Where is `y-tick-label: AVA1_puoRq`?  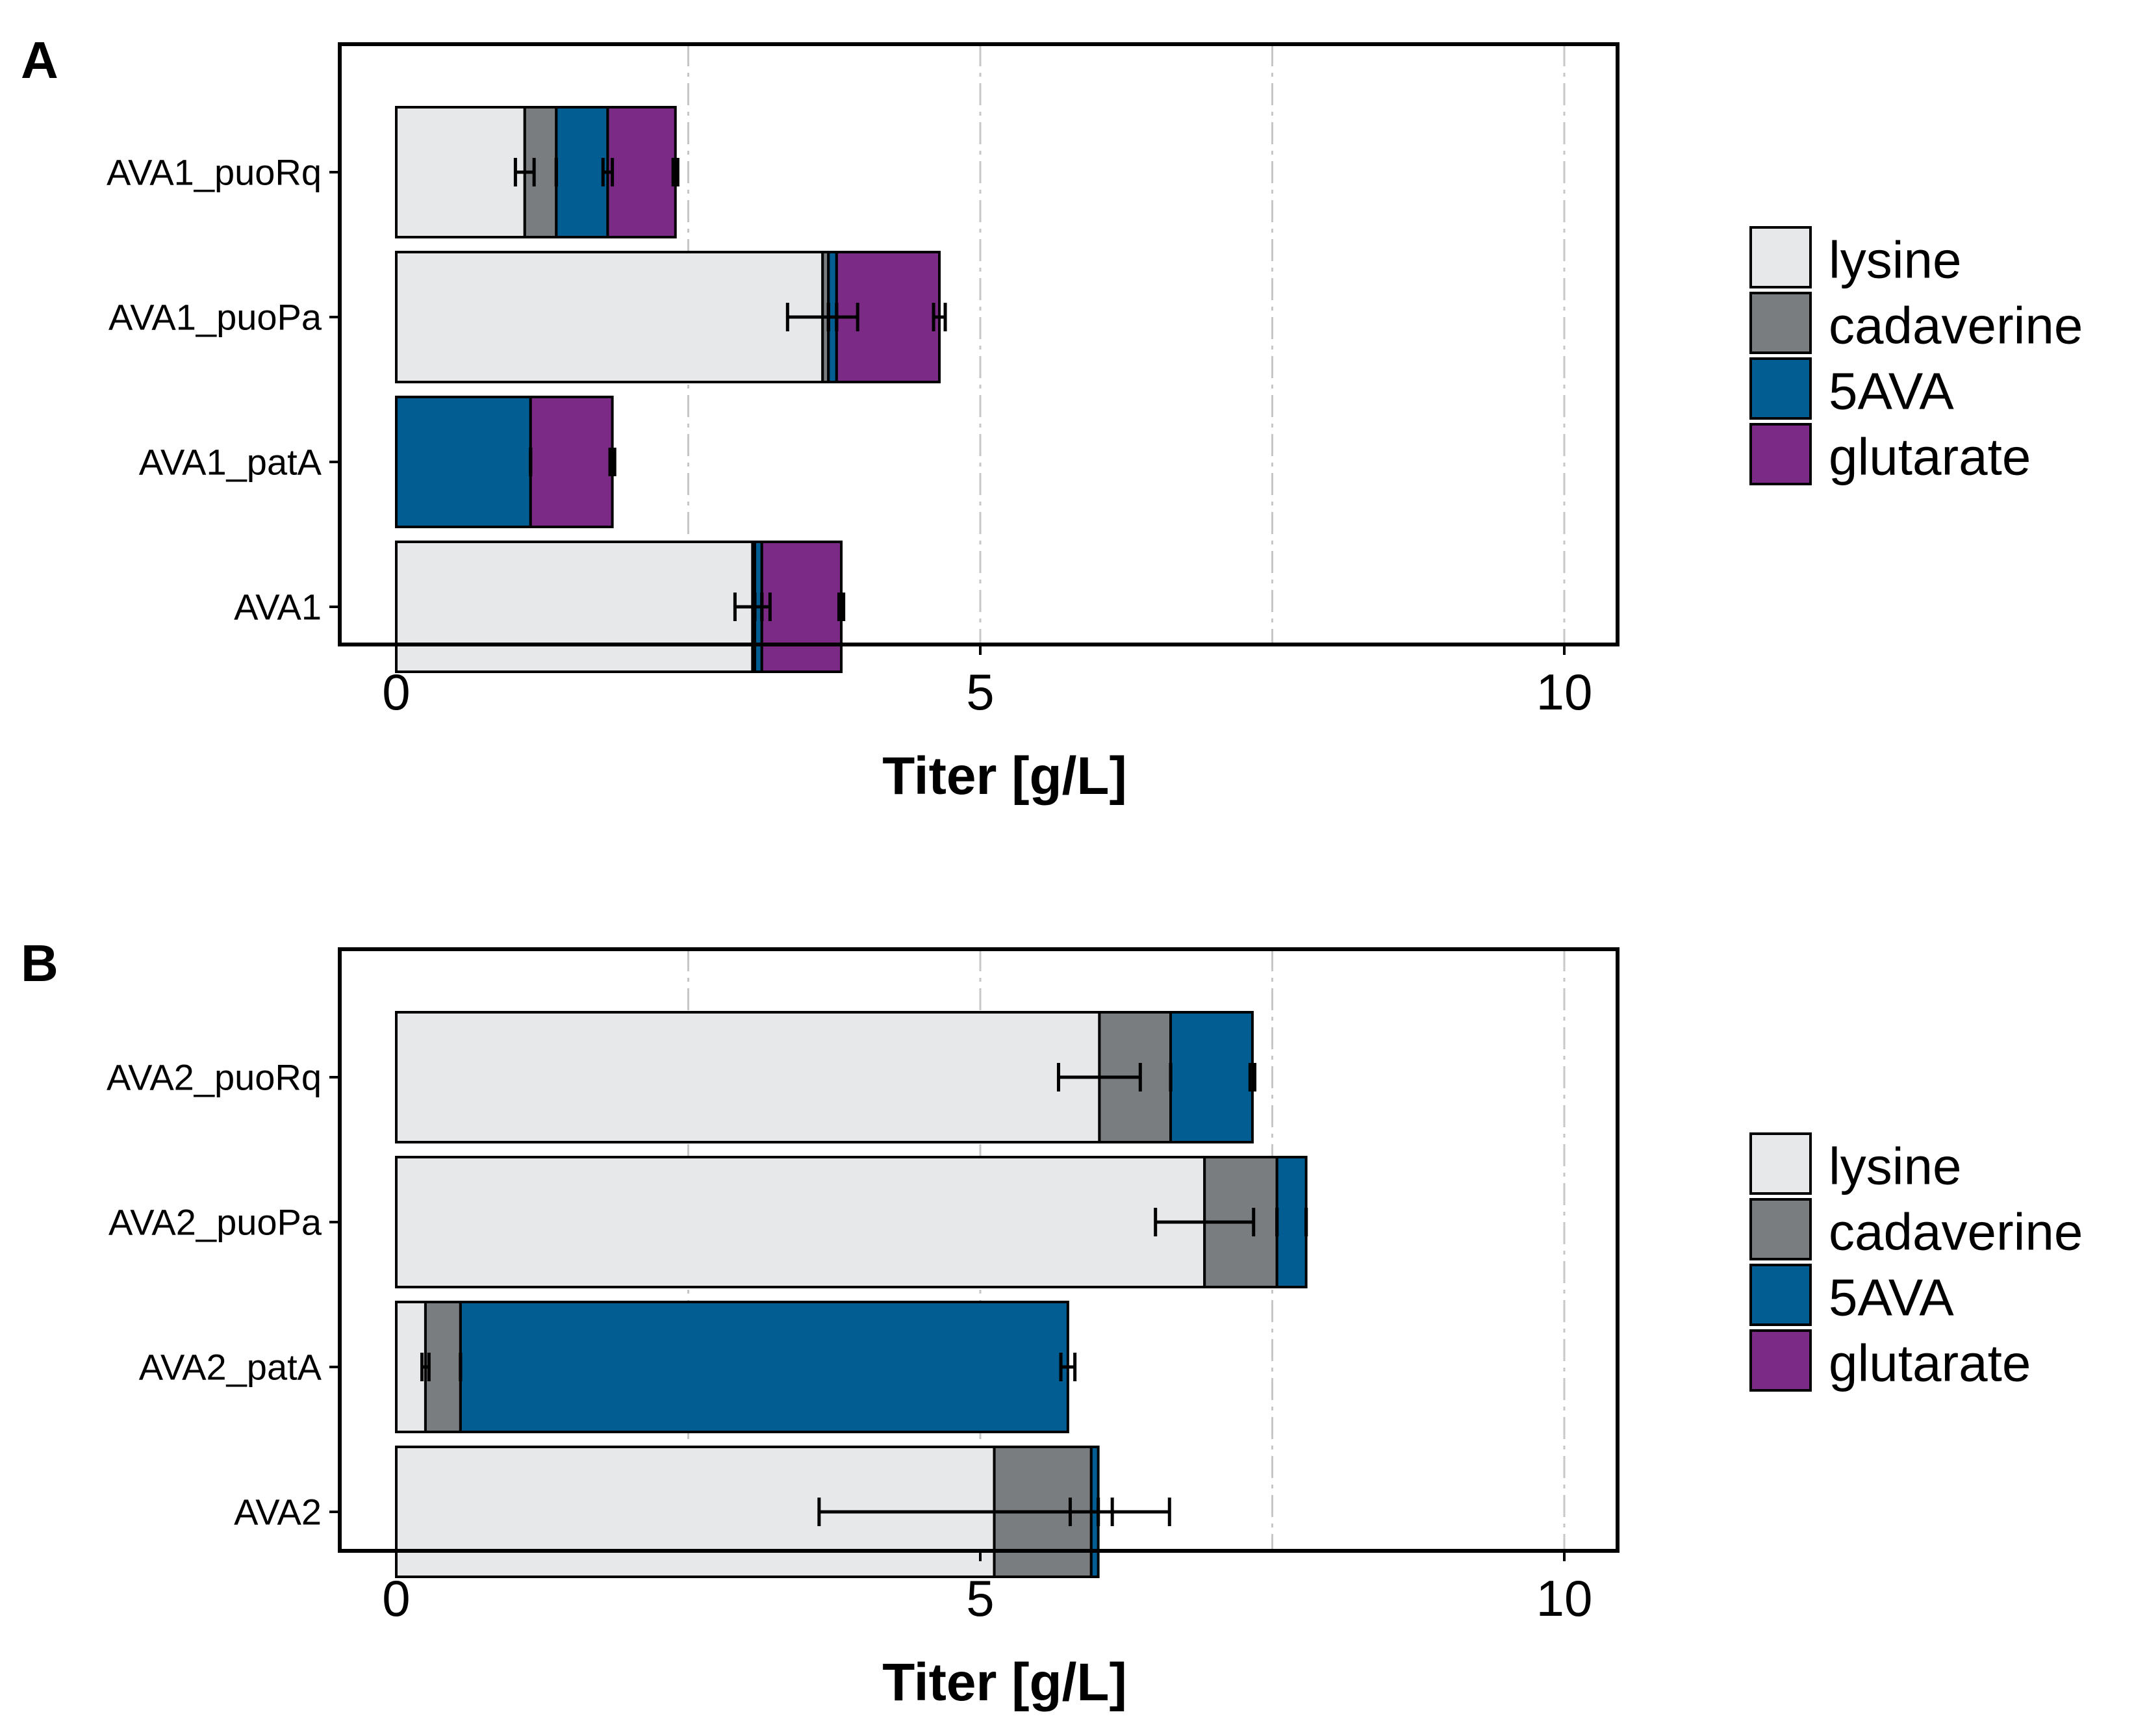 y-tick-label: AVA1_puoRq is located at coordinates (215, 172).